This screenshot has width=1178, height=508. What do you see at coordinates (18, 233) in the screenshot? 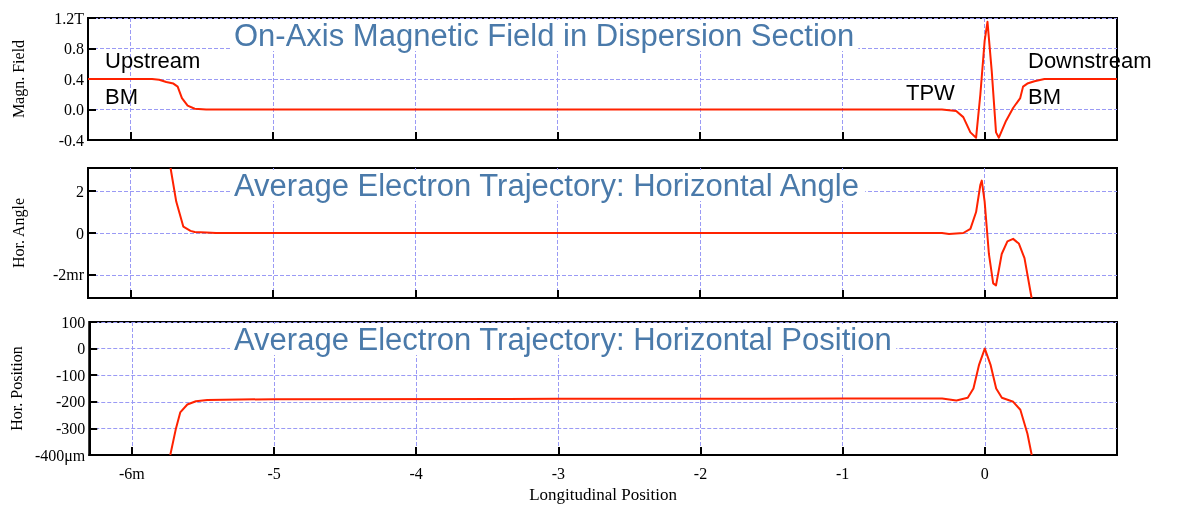
I see `y-axis-title: Hor. Angle` at bounding box center [18, 233].